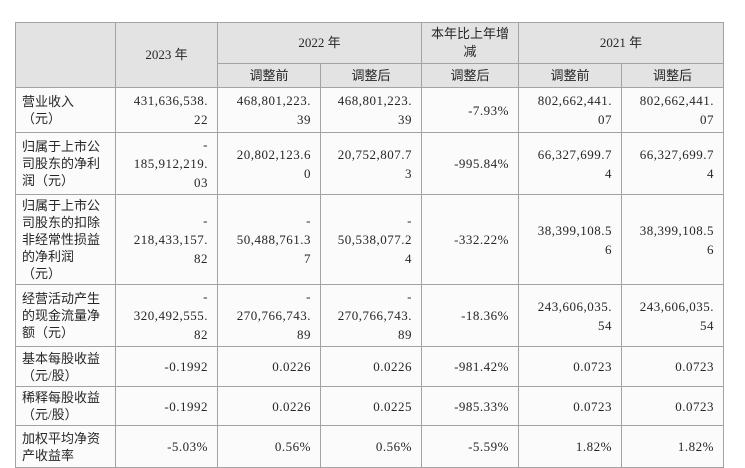 This screenshot has width=745, height=468. What do you see at coordinates (65, 163) in the screenshot?
I see `row-label: 归属于上市公 司股东的净利 润（元）` at bounding box center [65, 163].